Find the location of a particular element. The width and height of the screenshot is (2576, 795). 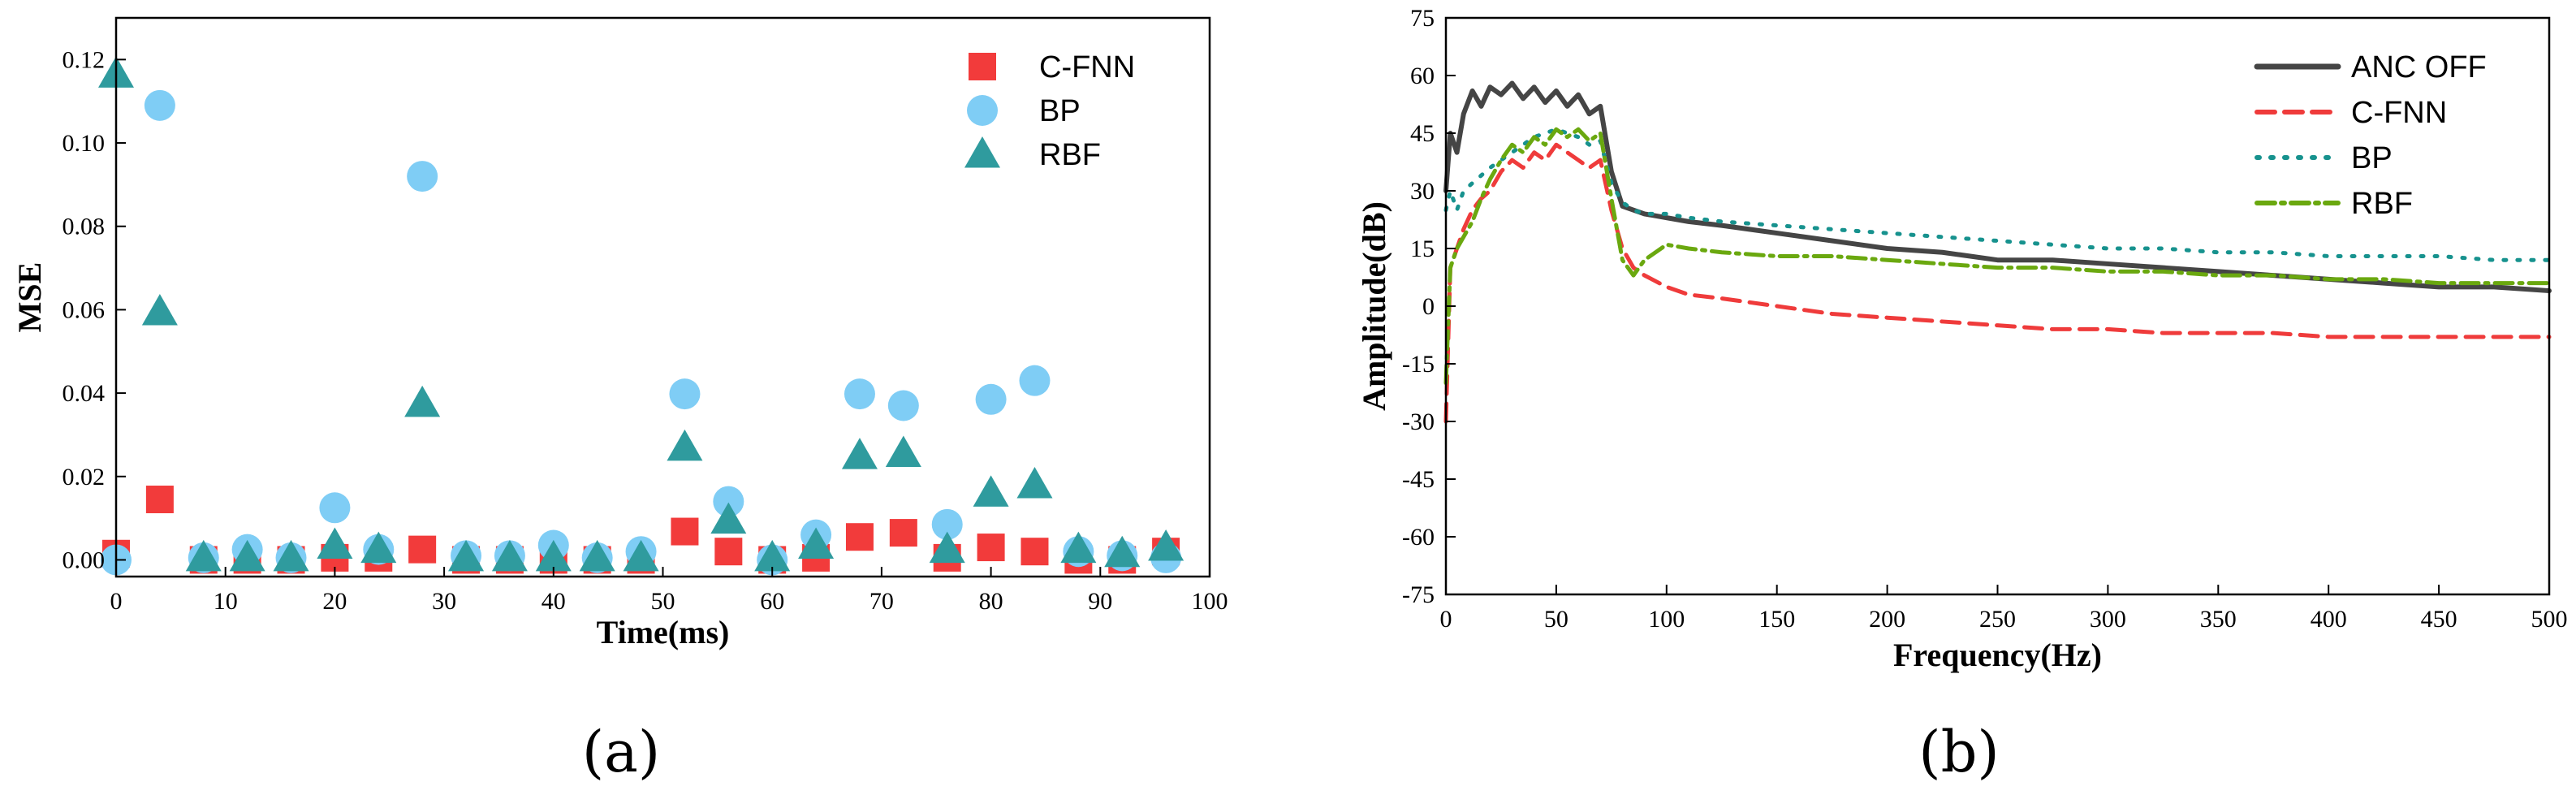

panel-a-y-tick-label: 0.06 is located at coordinates (84, 309).